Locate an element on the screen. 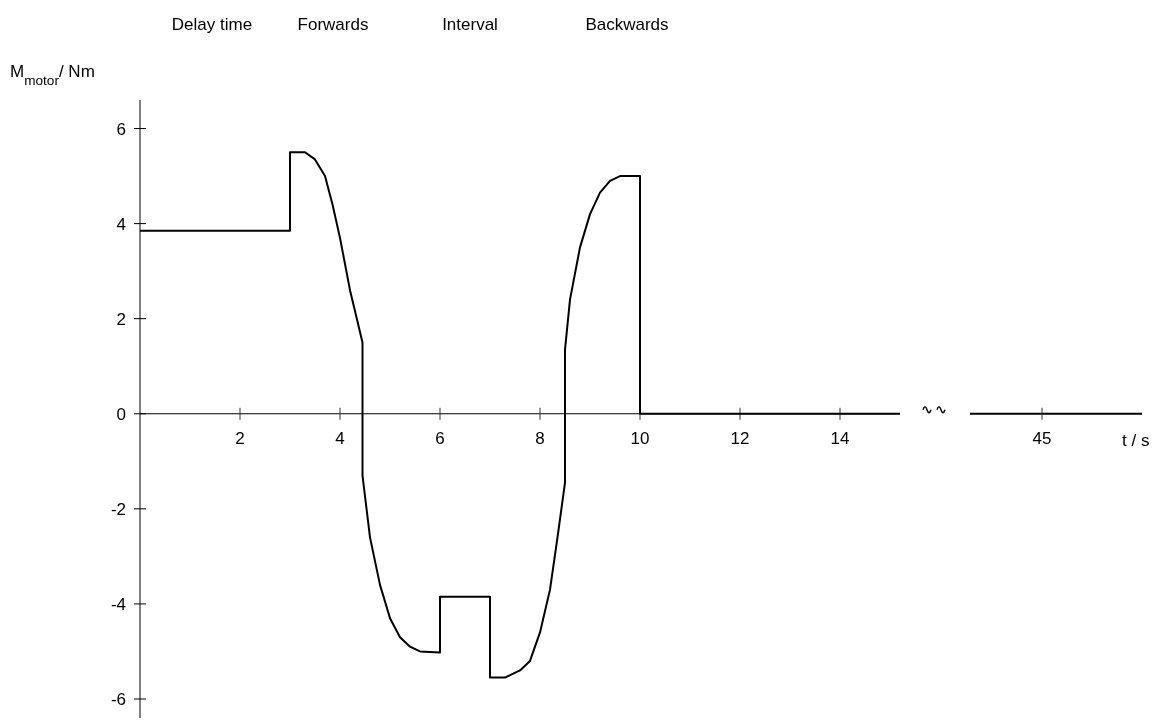  text: t / s is located at coordinates (1136, 440).